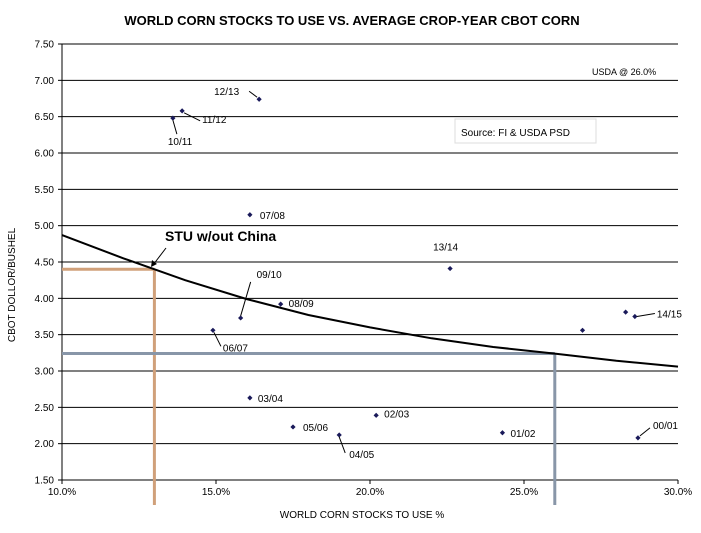  What do you see at coordinates (220, 236) in the screenshot?
I see `stu-annotation: STU w/out China` at bounding box center [220, 236].